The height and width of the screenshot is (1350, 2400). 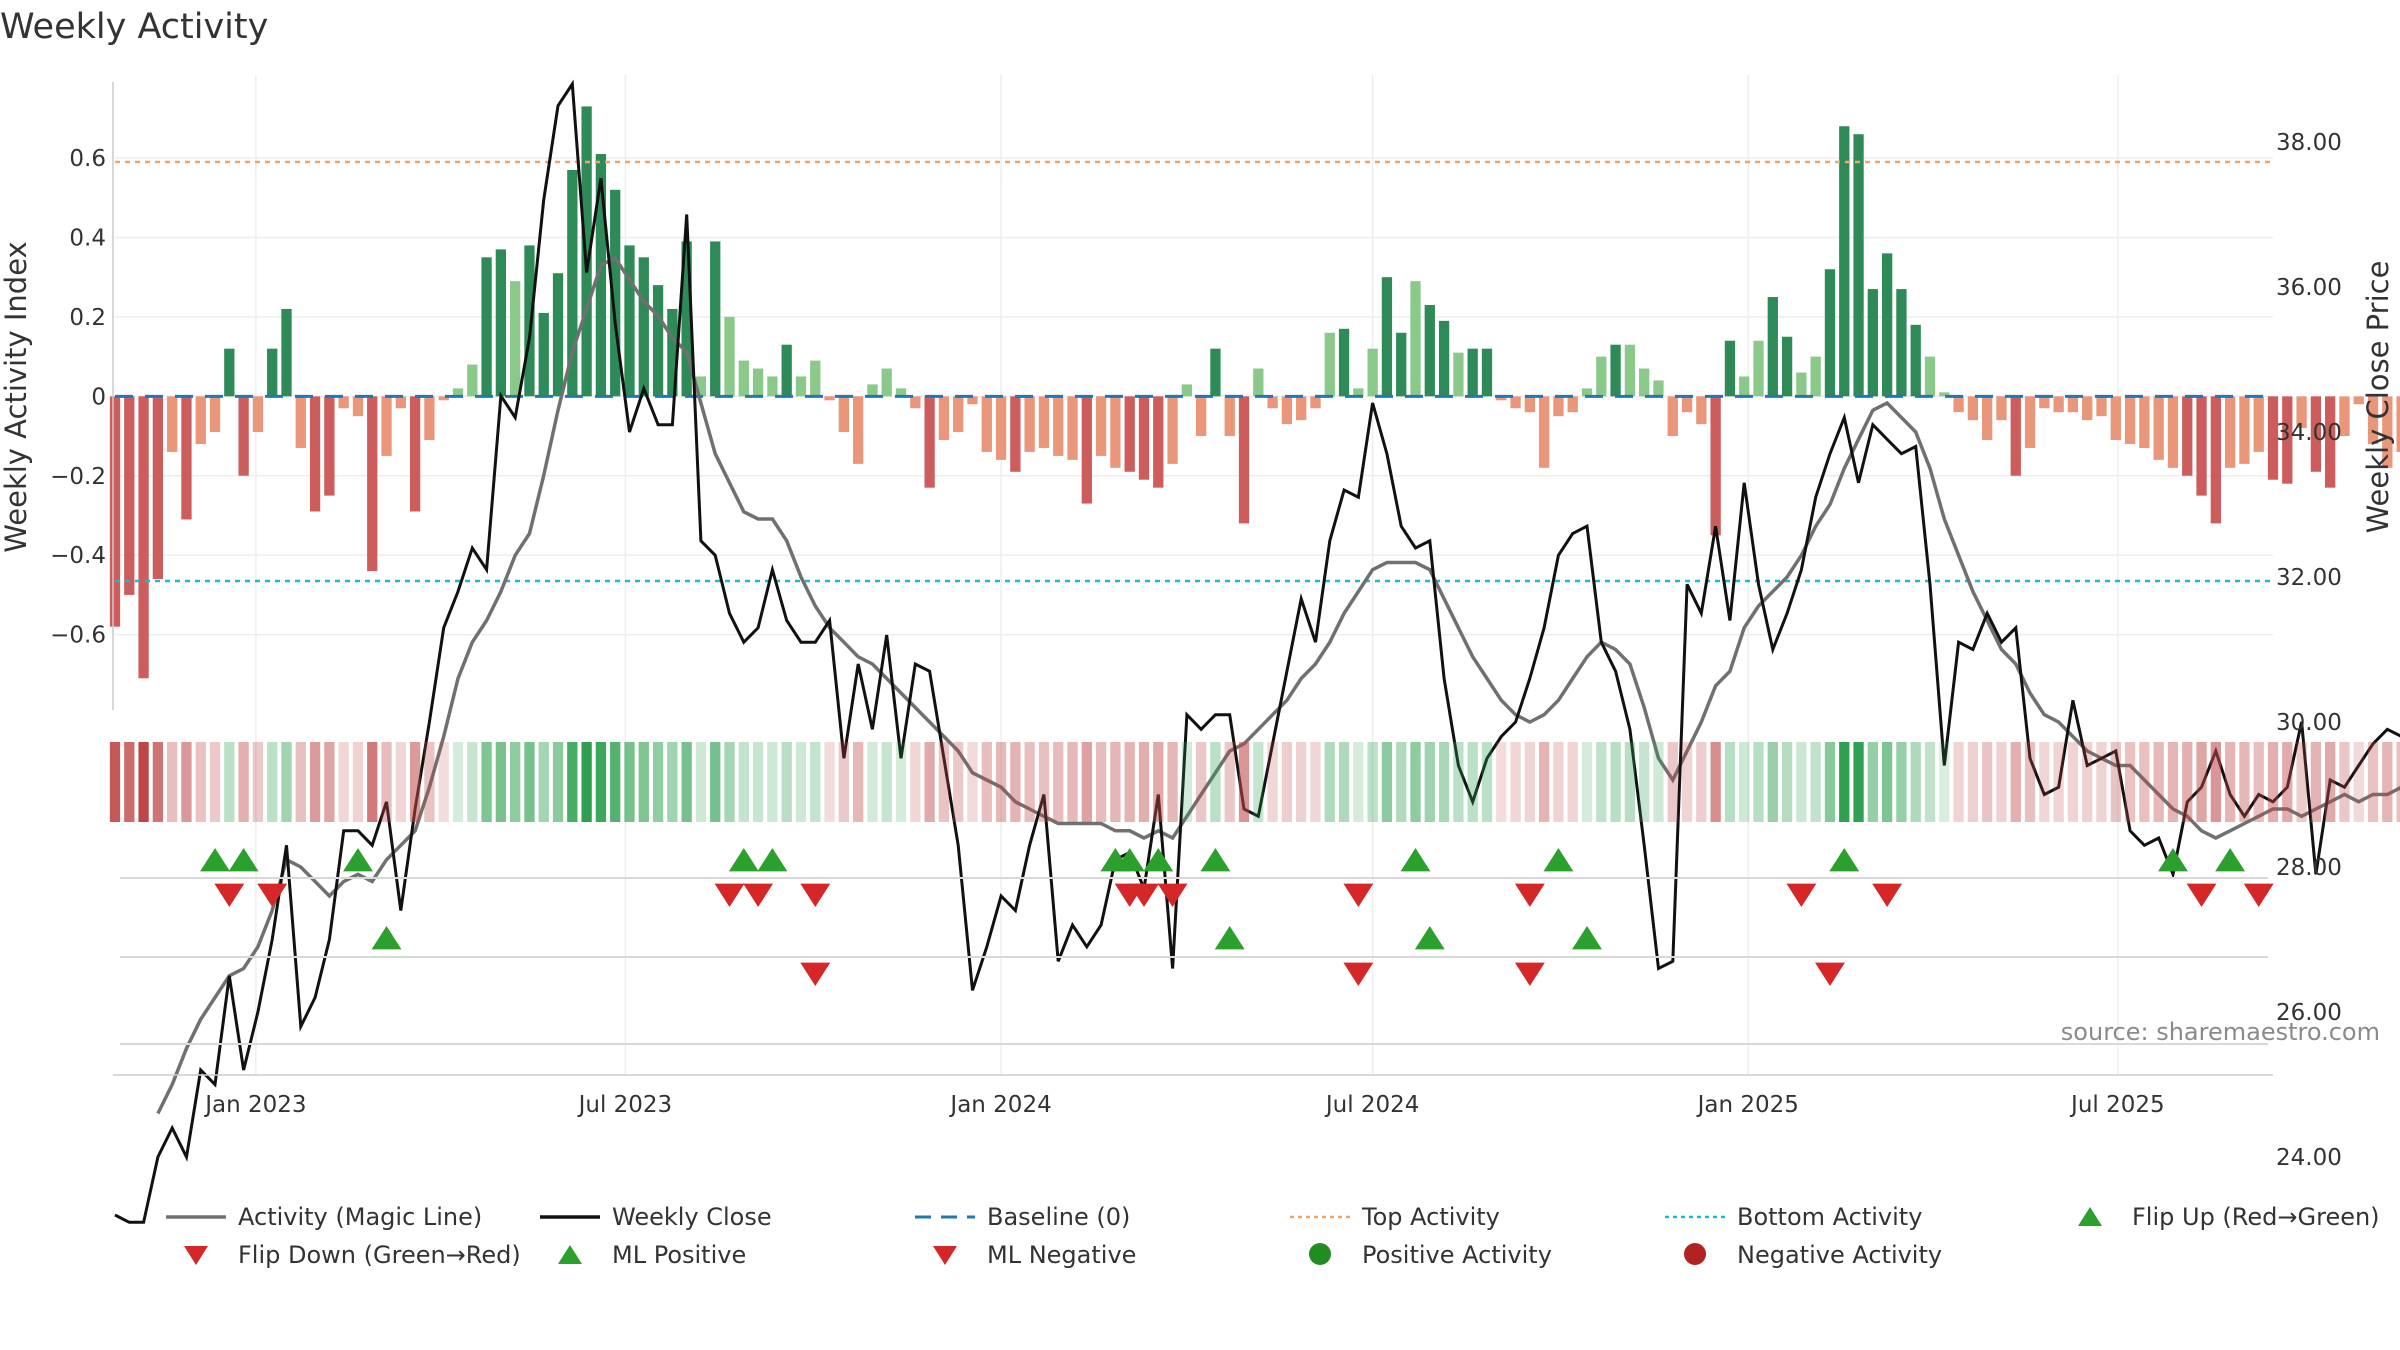 I want to click on ml-positive-marker, so click(x=386, y=938).